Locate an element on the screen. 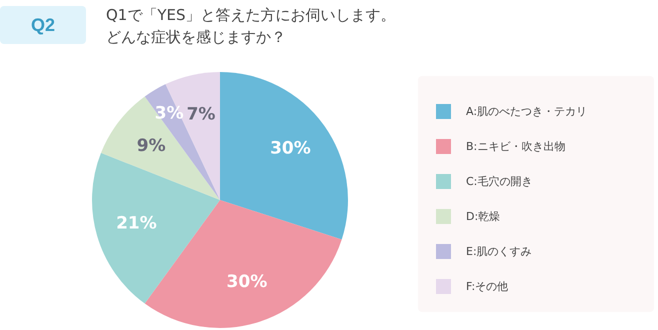 This screenshot has height=330, width=658. legend-label: C:毛穴の開き is located at coordinates (499, 181).